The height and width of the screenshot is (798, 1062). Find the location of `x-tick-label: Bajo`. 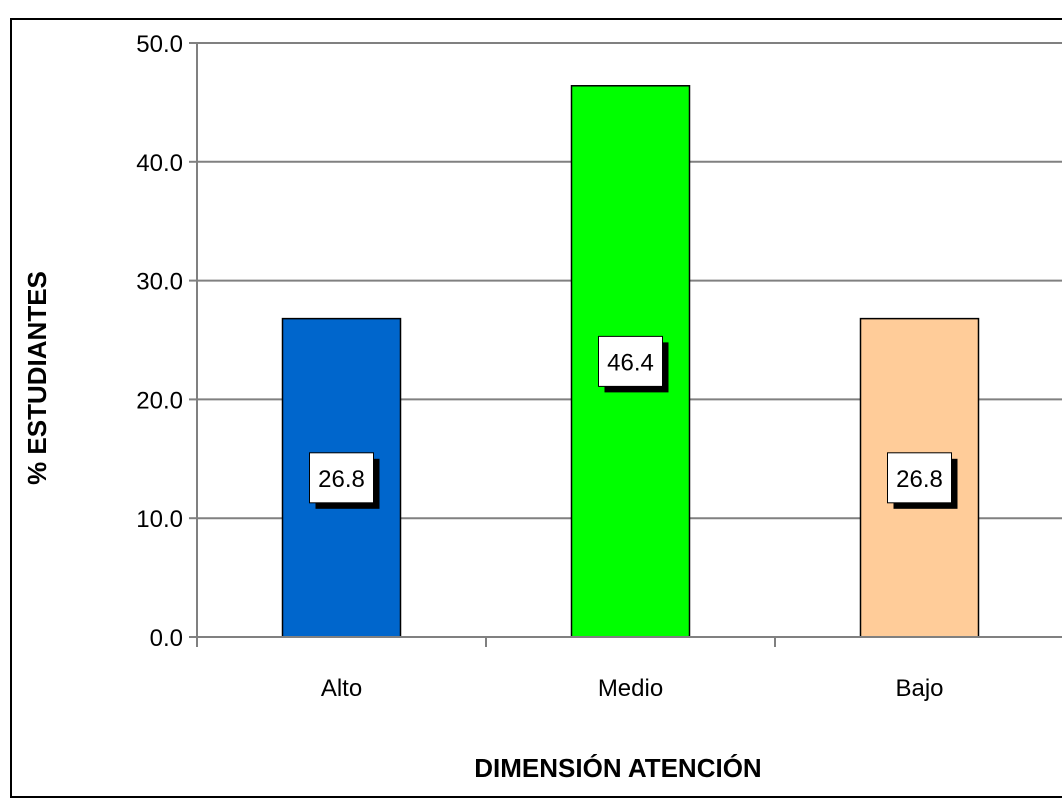

x-tick-label: Bajo is located at coordinates (919, 688).